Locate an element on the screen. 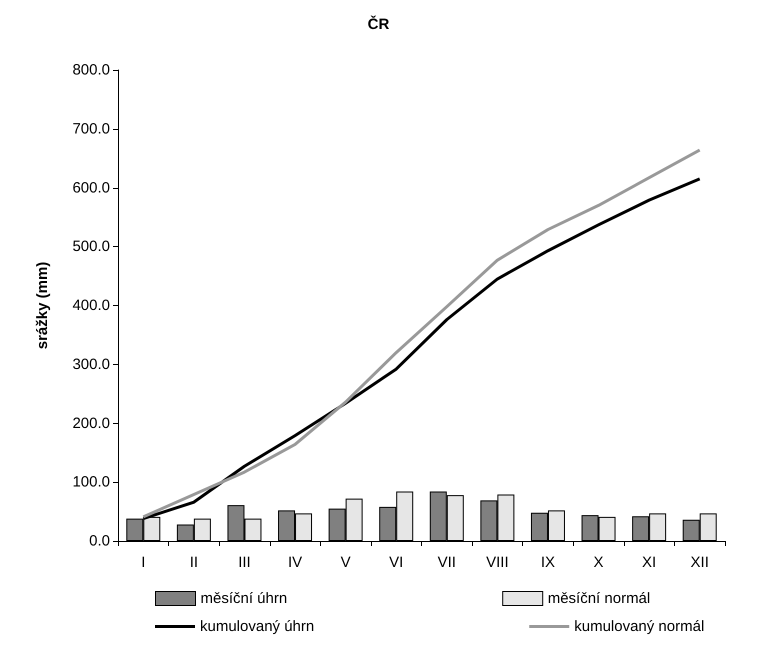 Image resolution: width=757 pixels, height=651 pixels. x-tick-label: VI is located at coordinates (396, 562).